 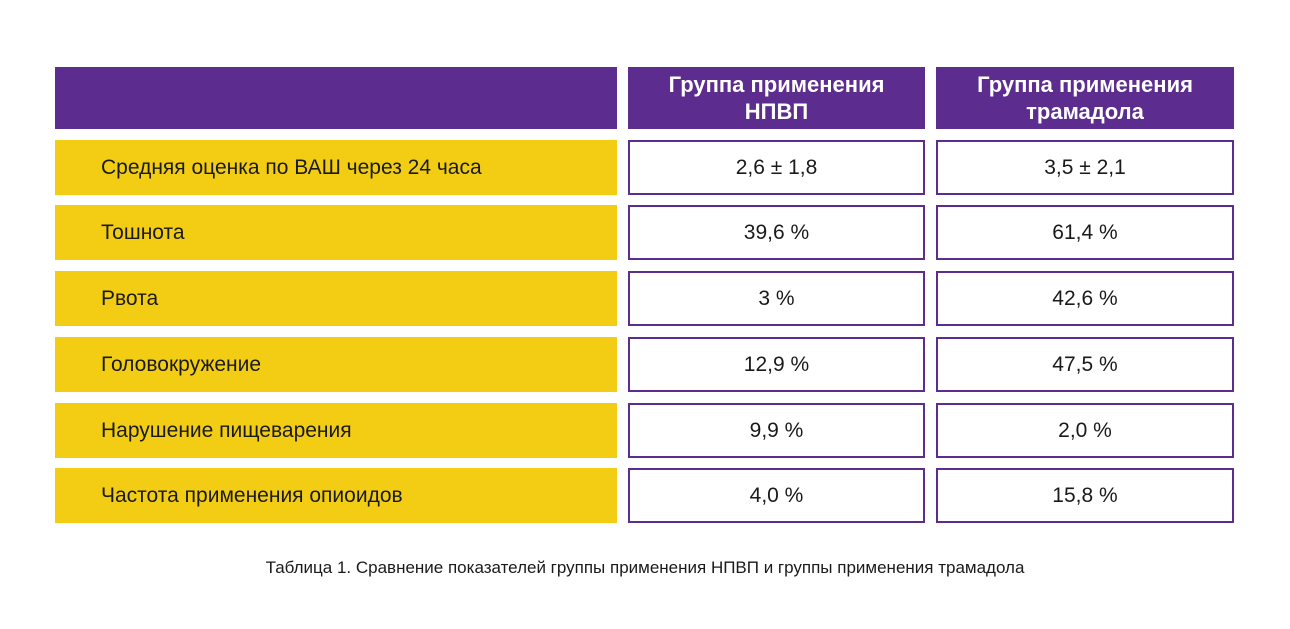 What do you see at coordinates (776, 430) in the screenshot?
I see `value-cell: 9,9 %` at bounding box center [776, 430].